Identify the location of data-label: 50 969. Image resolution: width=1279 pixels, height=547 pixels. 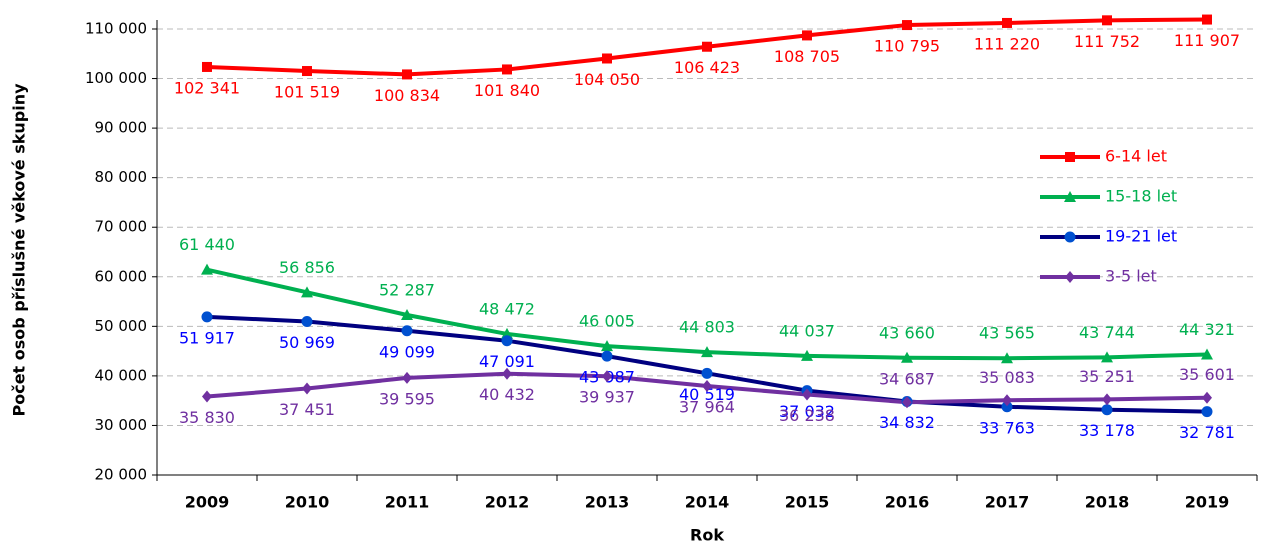
(307, 342).